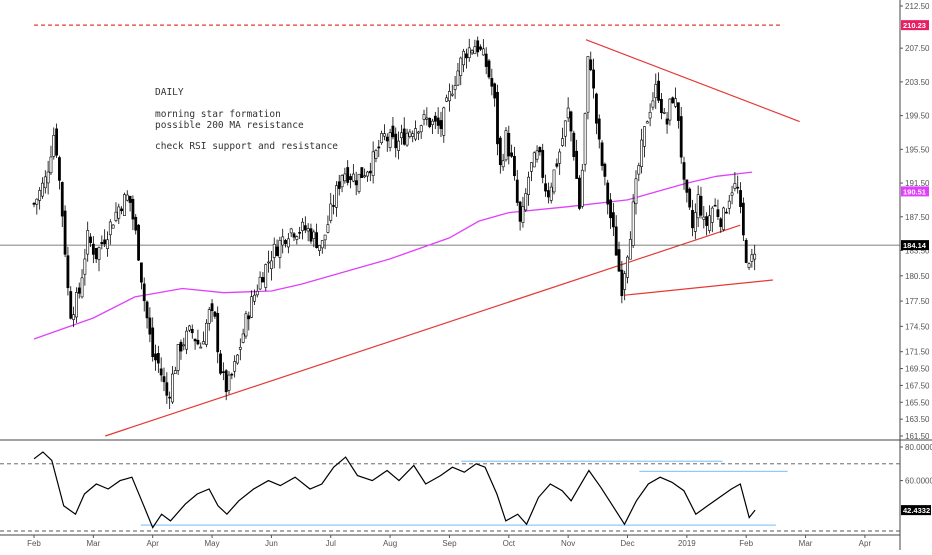  What do you see at coordinates (390, 543) in the screenshot?
I see `x-tick-label: Aug` at bounding box center [390, 543].